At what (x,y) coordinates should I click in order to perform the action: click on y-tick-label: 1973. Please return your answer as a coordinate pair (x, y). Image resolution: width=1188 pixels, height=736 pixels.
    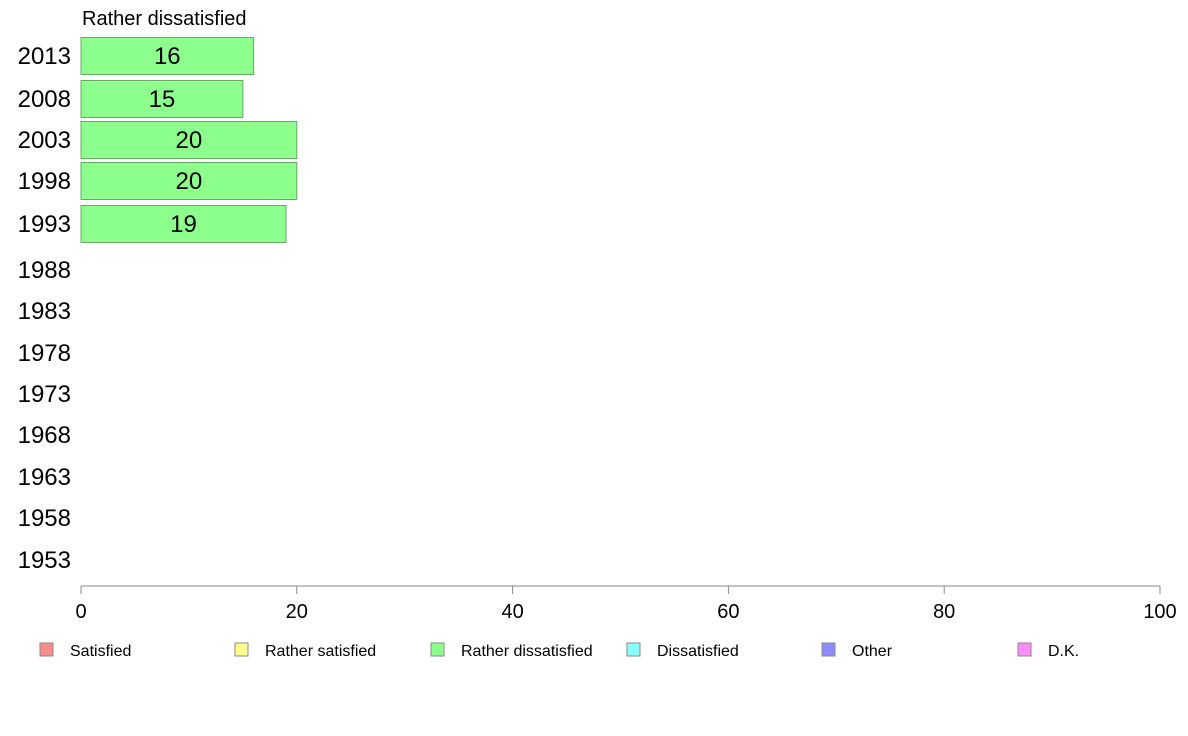
    Looking at the image, I should click on (44, 394).